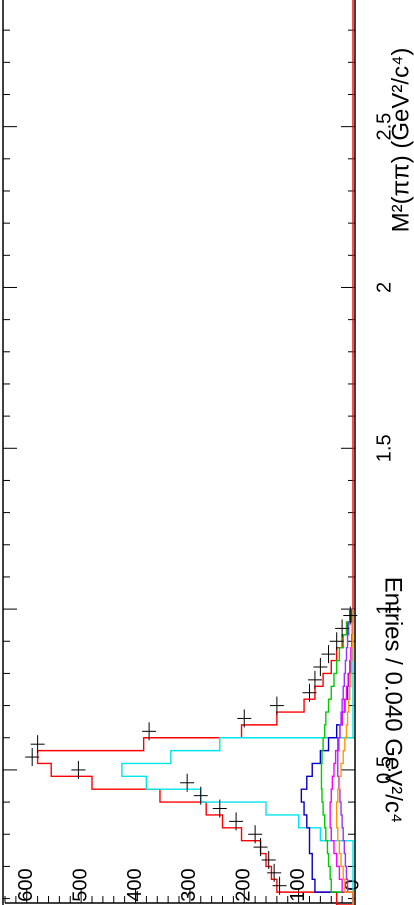 Image resolution: width=414 pixels, height=905 pixels. I want to click on y-tick-label: 0, so click(352, 884).